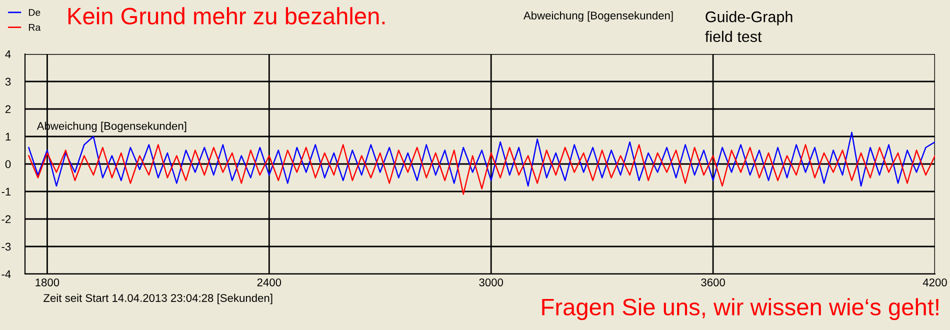 Image resolution: width=950 pixels, height=330 pixels. I want to click on y-tick-label: 3, so click(8, 82).